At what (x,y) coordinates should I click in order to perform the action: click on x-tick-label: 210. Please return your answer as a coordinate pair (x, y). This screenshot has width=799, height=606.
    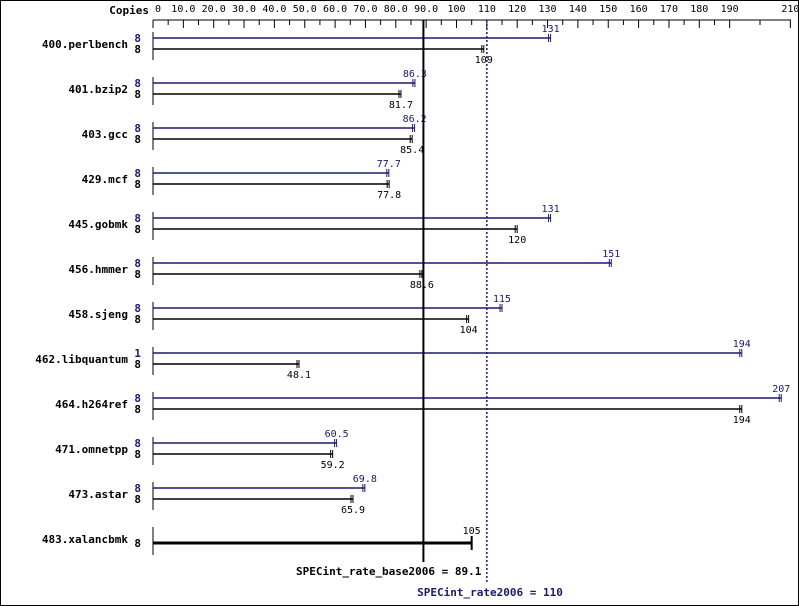
    Looking at the image, I should click on (790, 9).